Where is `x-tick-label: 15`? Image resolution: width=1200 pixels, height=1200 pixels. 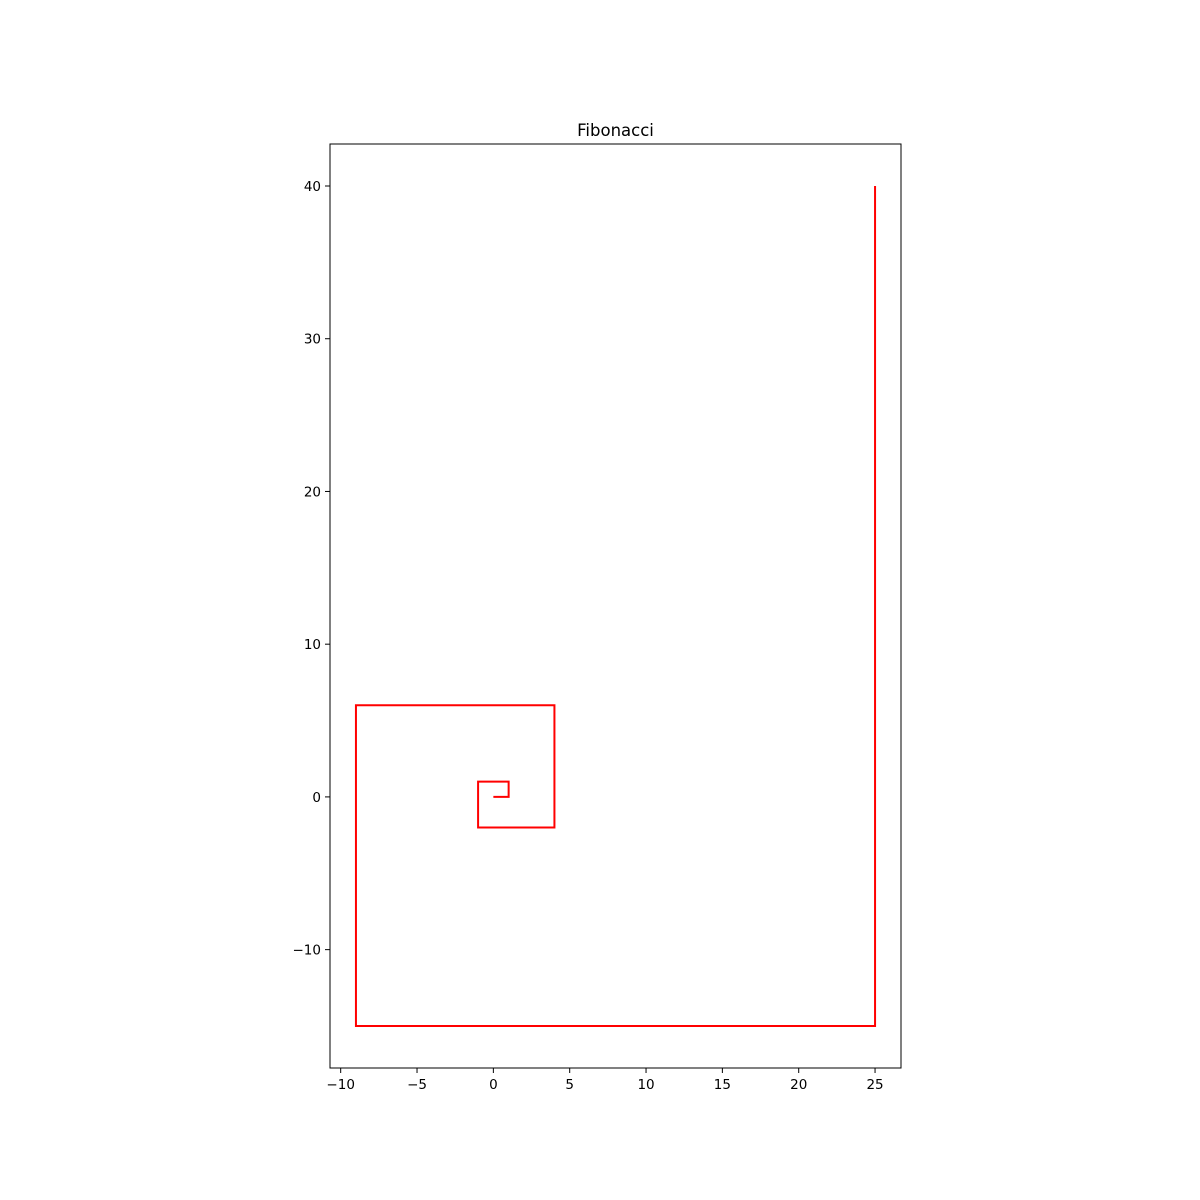
x-tick-label: 15 is located at coordinates (722, 1085).